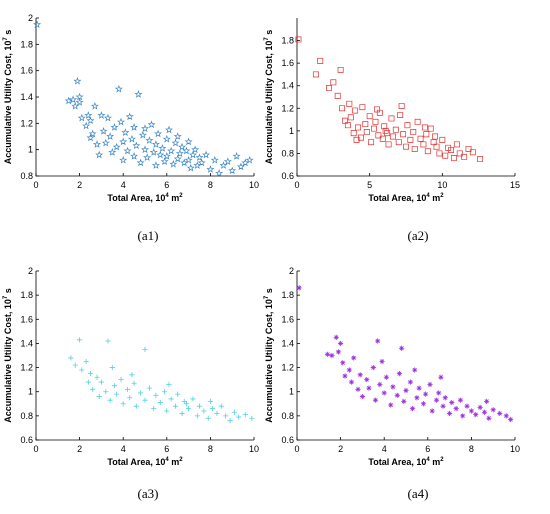 The image size is (550, 514). I want to click on y-tick-label: 1.2, so click(26, 368).